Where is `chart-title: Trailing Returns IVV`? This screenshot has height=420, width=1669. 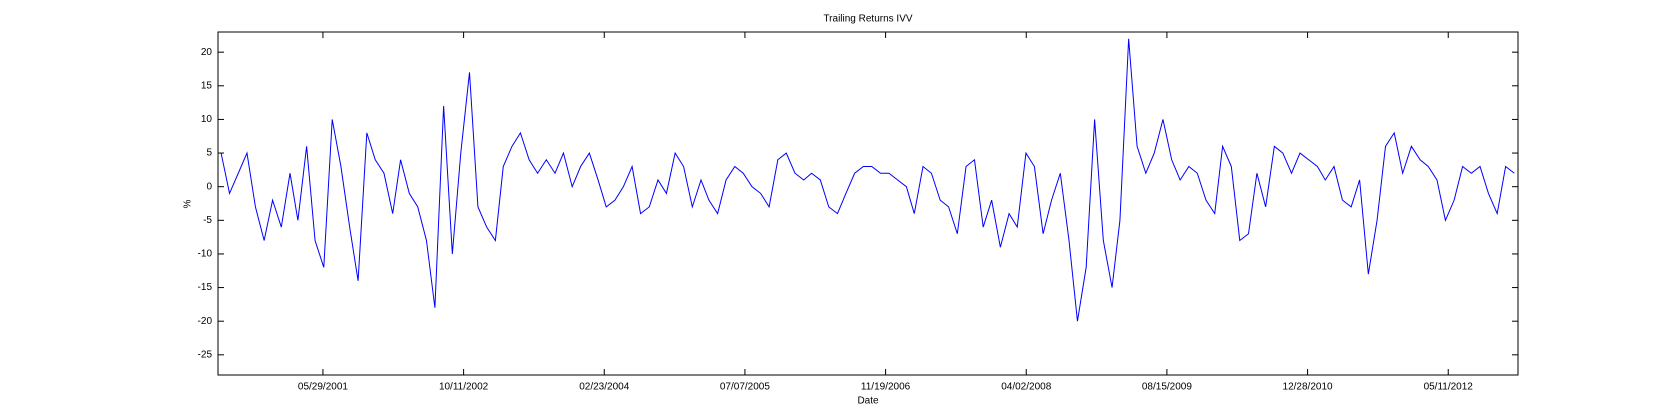 chart-title: Trailing Returns IVV is located at coordinates (867, 19).